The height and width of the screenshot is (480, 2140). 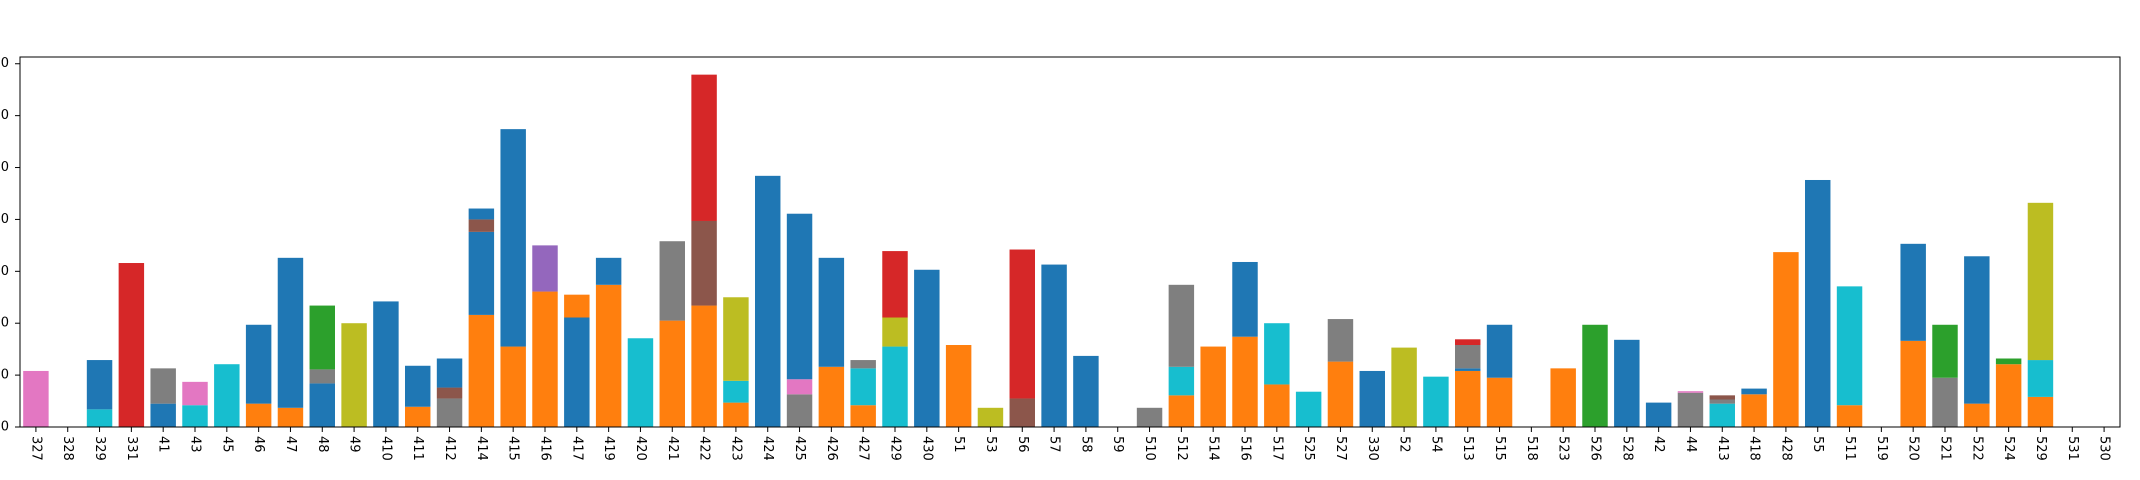 I want to click on x-tick-label: 418, so click(x=1754, y=448).